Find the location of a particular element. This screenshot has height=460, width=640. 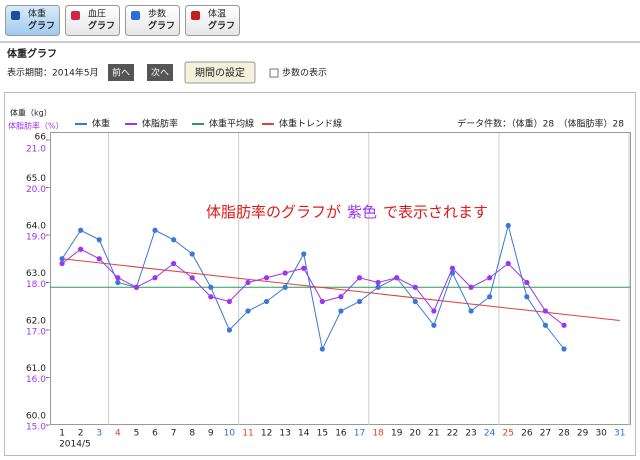

y2-tick-label: 17.0 is located at coordinates (36, 333).